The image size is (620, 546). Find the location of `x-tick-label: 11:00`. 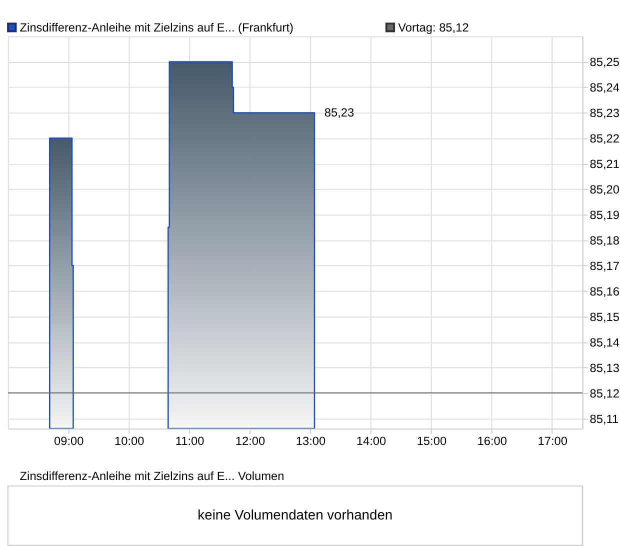

x-tick-label: 11:00 is located at coordinates (190, 441).